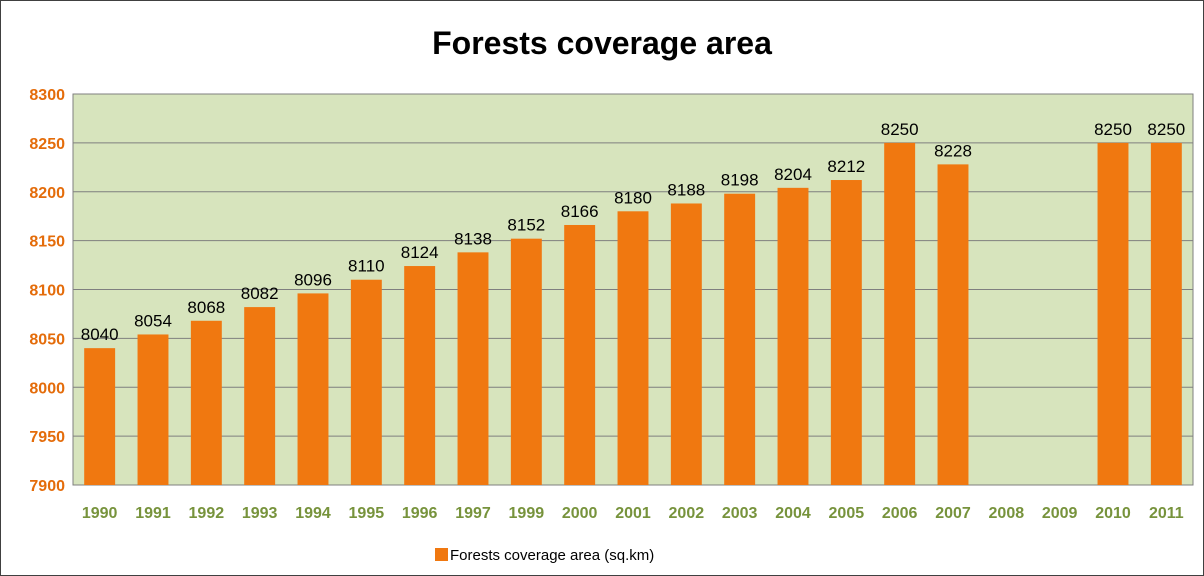 The height and width of the screenshot is (576, 1204). What do you see at coordinates (527, 513) in the screenshot?
I see `x-tick-label: 1999` at bounding box center [527, 513].